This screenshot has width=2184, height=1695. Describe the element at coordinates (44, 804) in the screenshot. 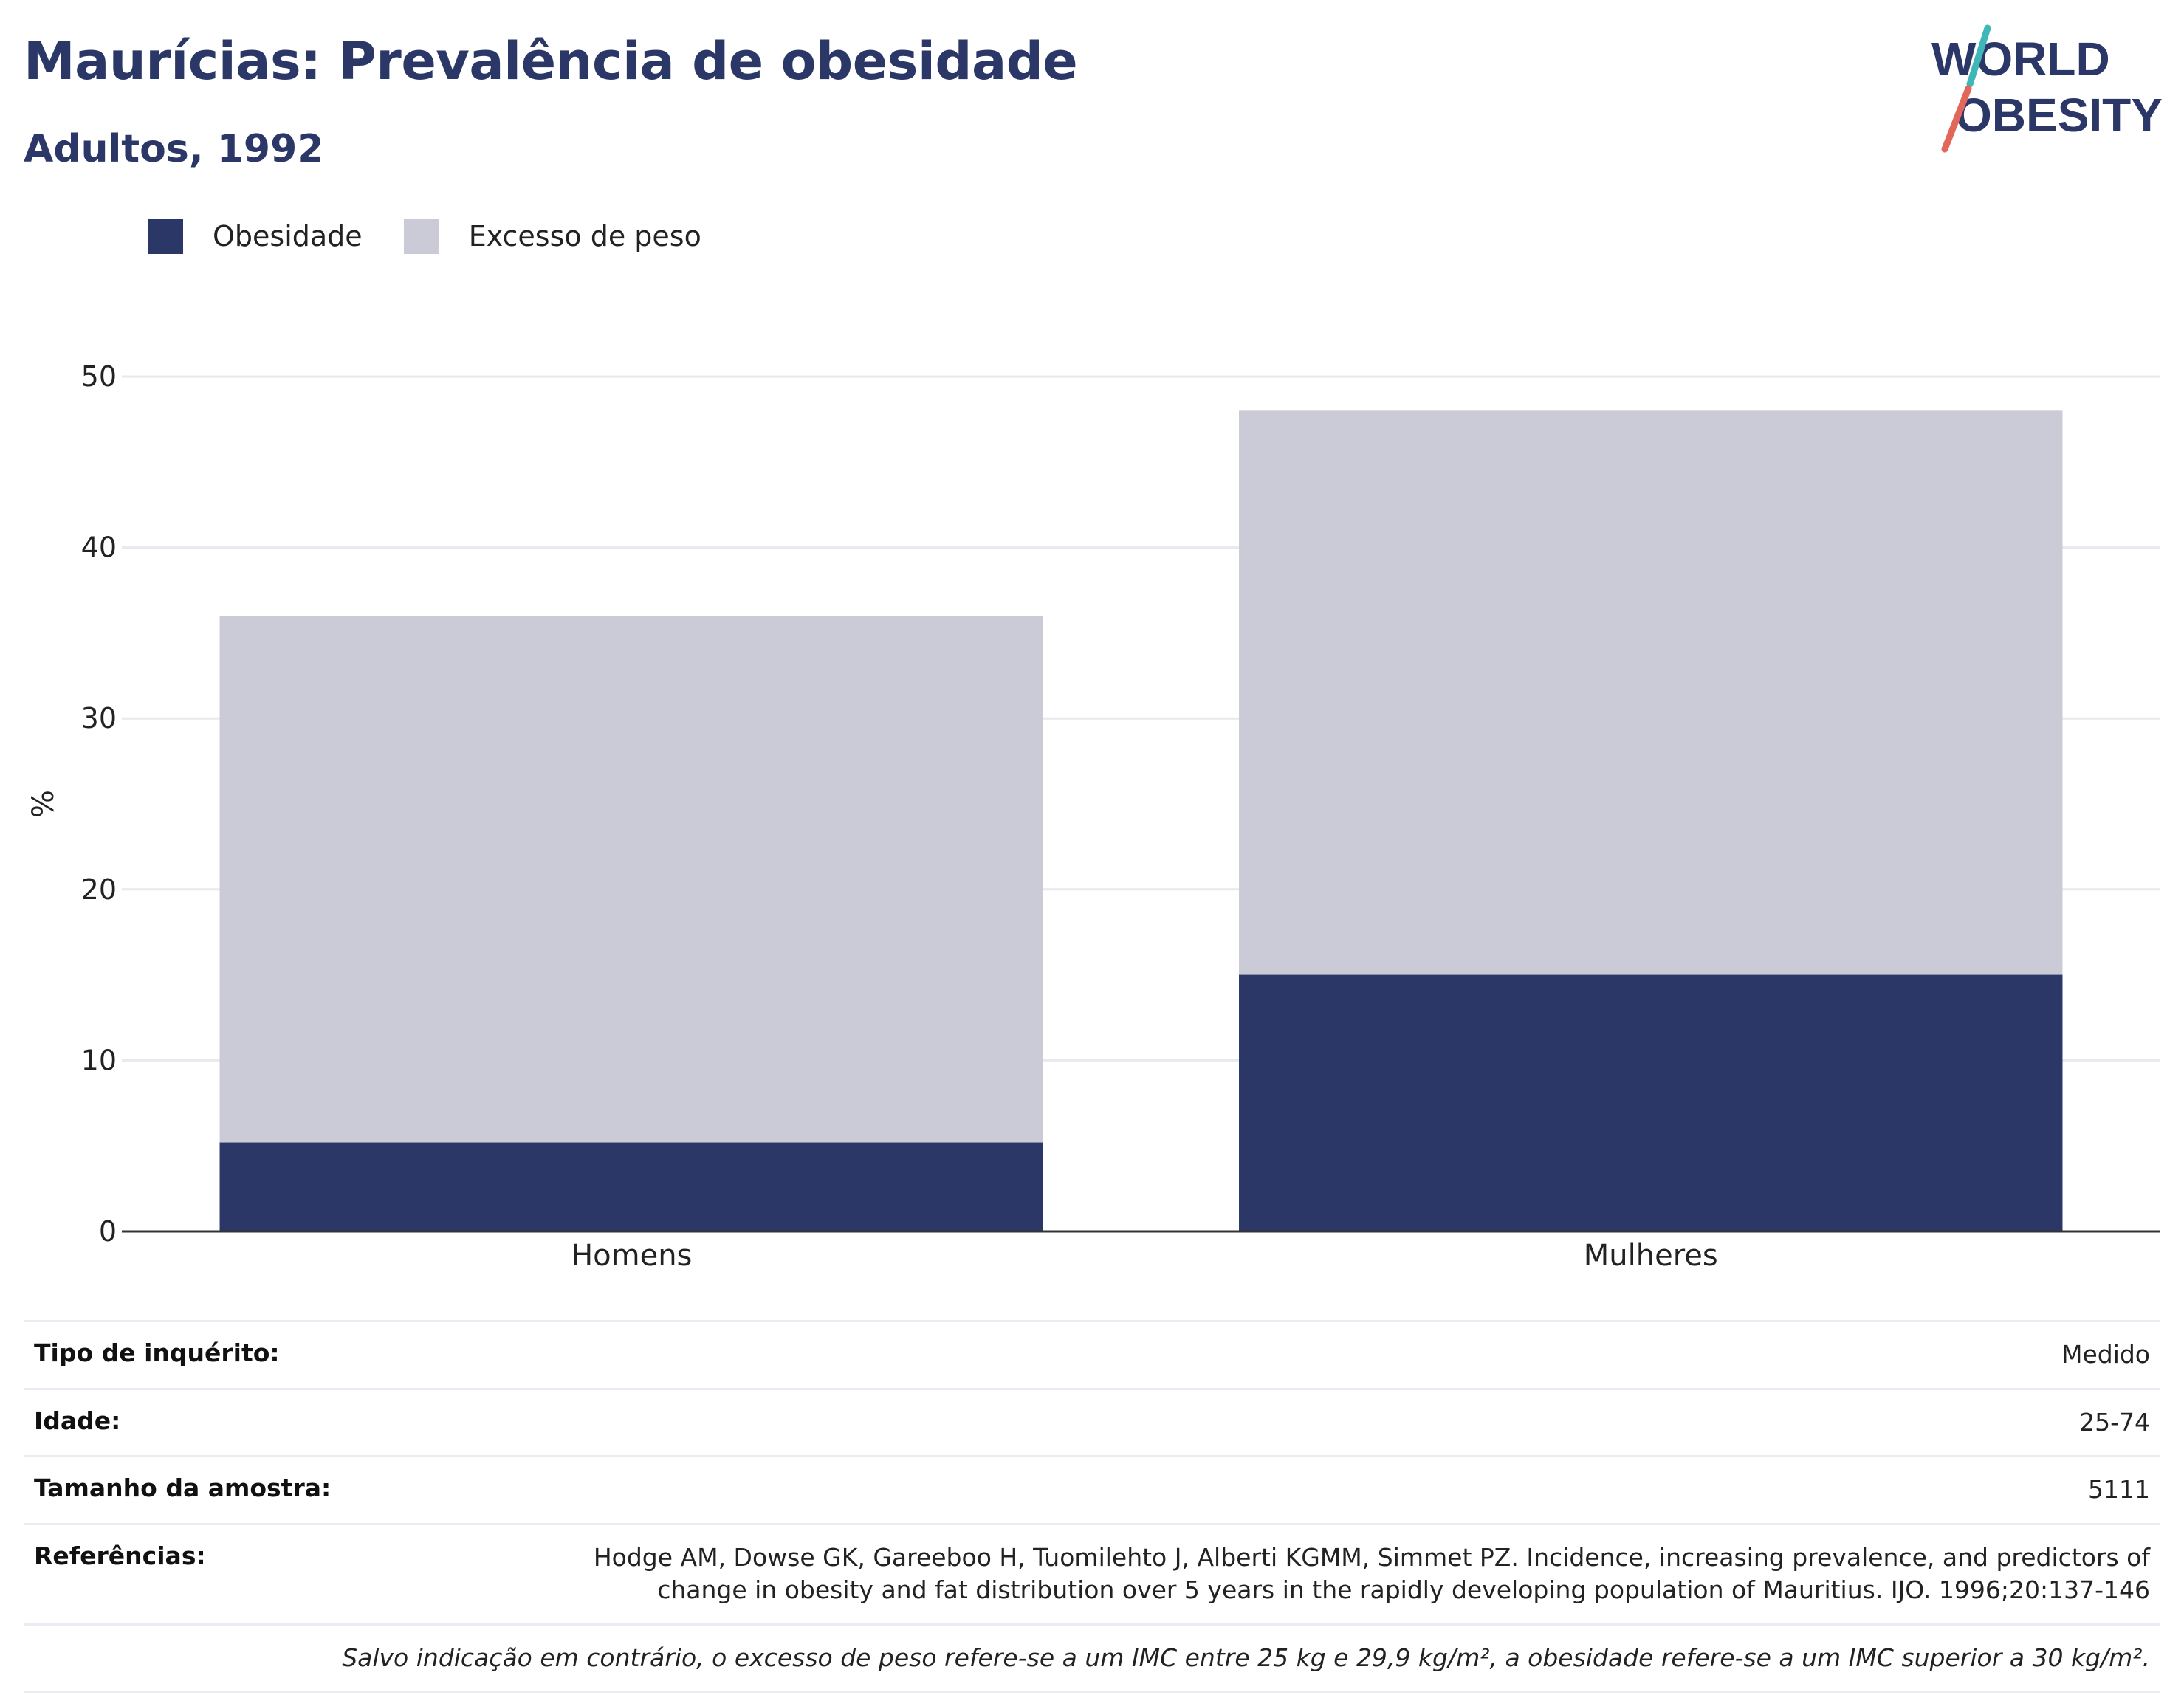

I see `y-axis-label: %` at that location.